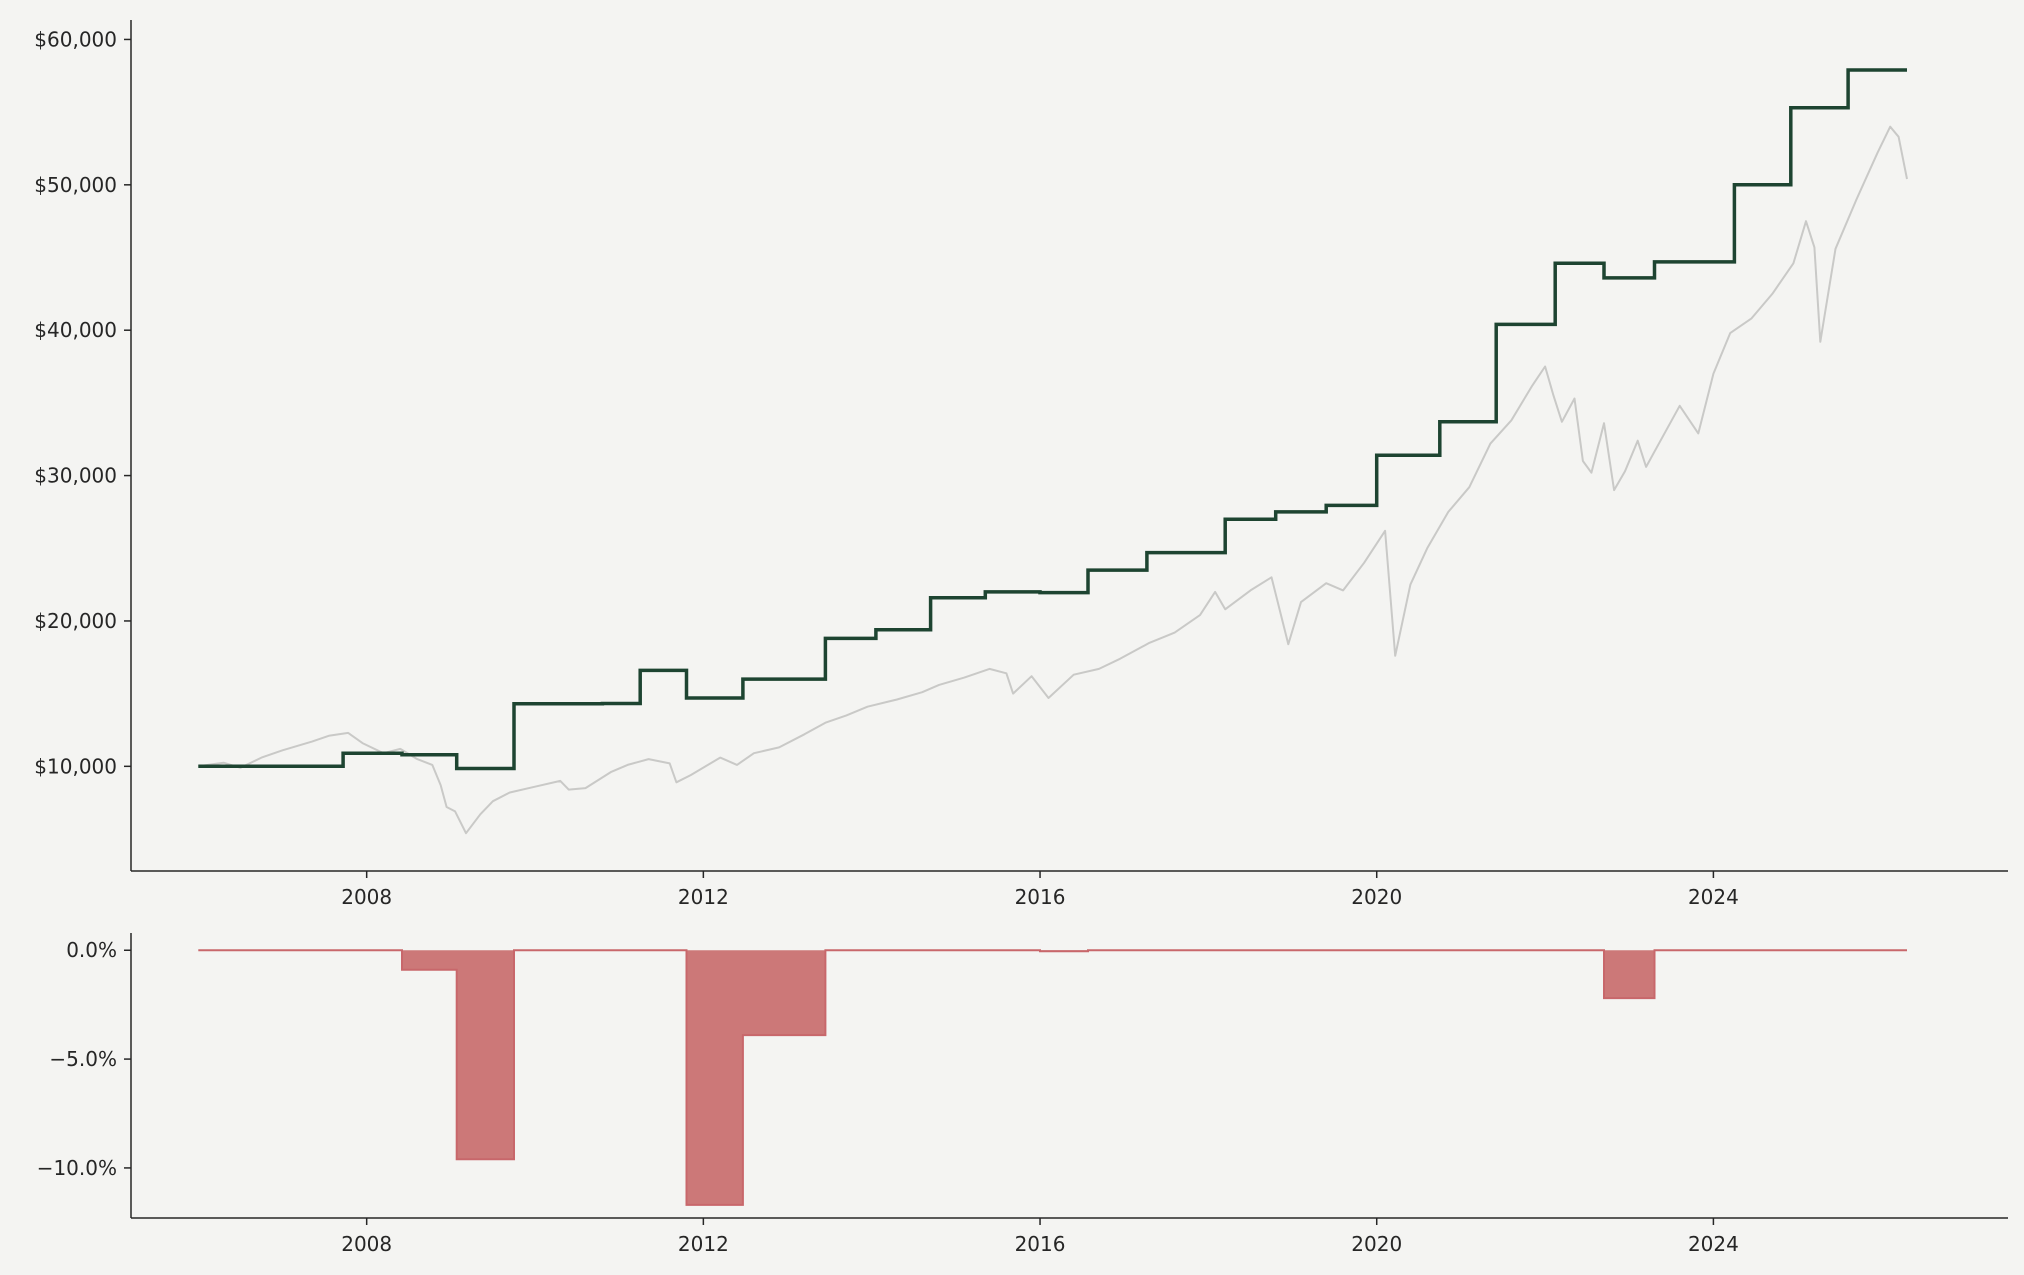 This screenshot has height=1275, width=2024. What do you see at coordinates (77, 1168) in the screenshot?
I see `y-tick-label: −10.0%` at bounding box center [77, 1168].